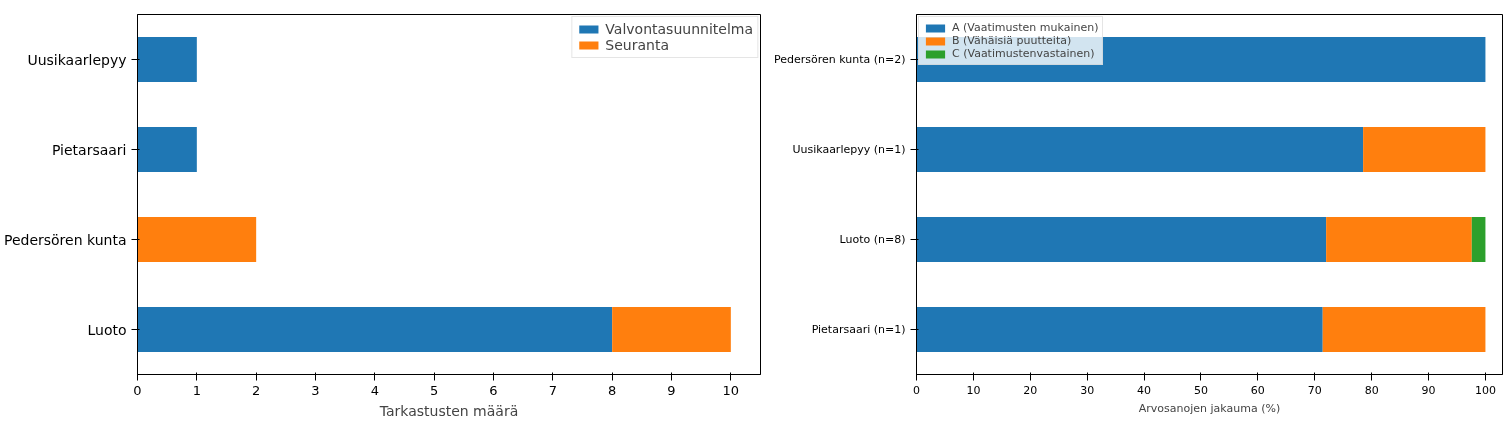  What do you see at coordinates (374, 390) in the screenshot?
I see `x-tick-label: 4` at bounding box center [374, 390].